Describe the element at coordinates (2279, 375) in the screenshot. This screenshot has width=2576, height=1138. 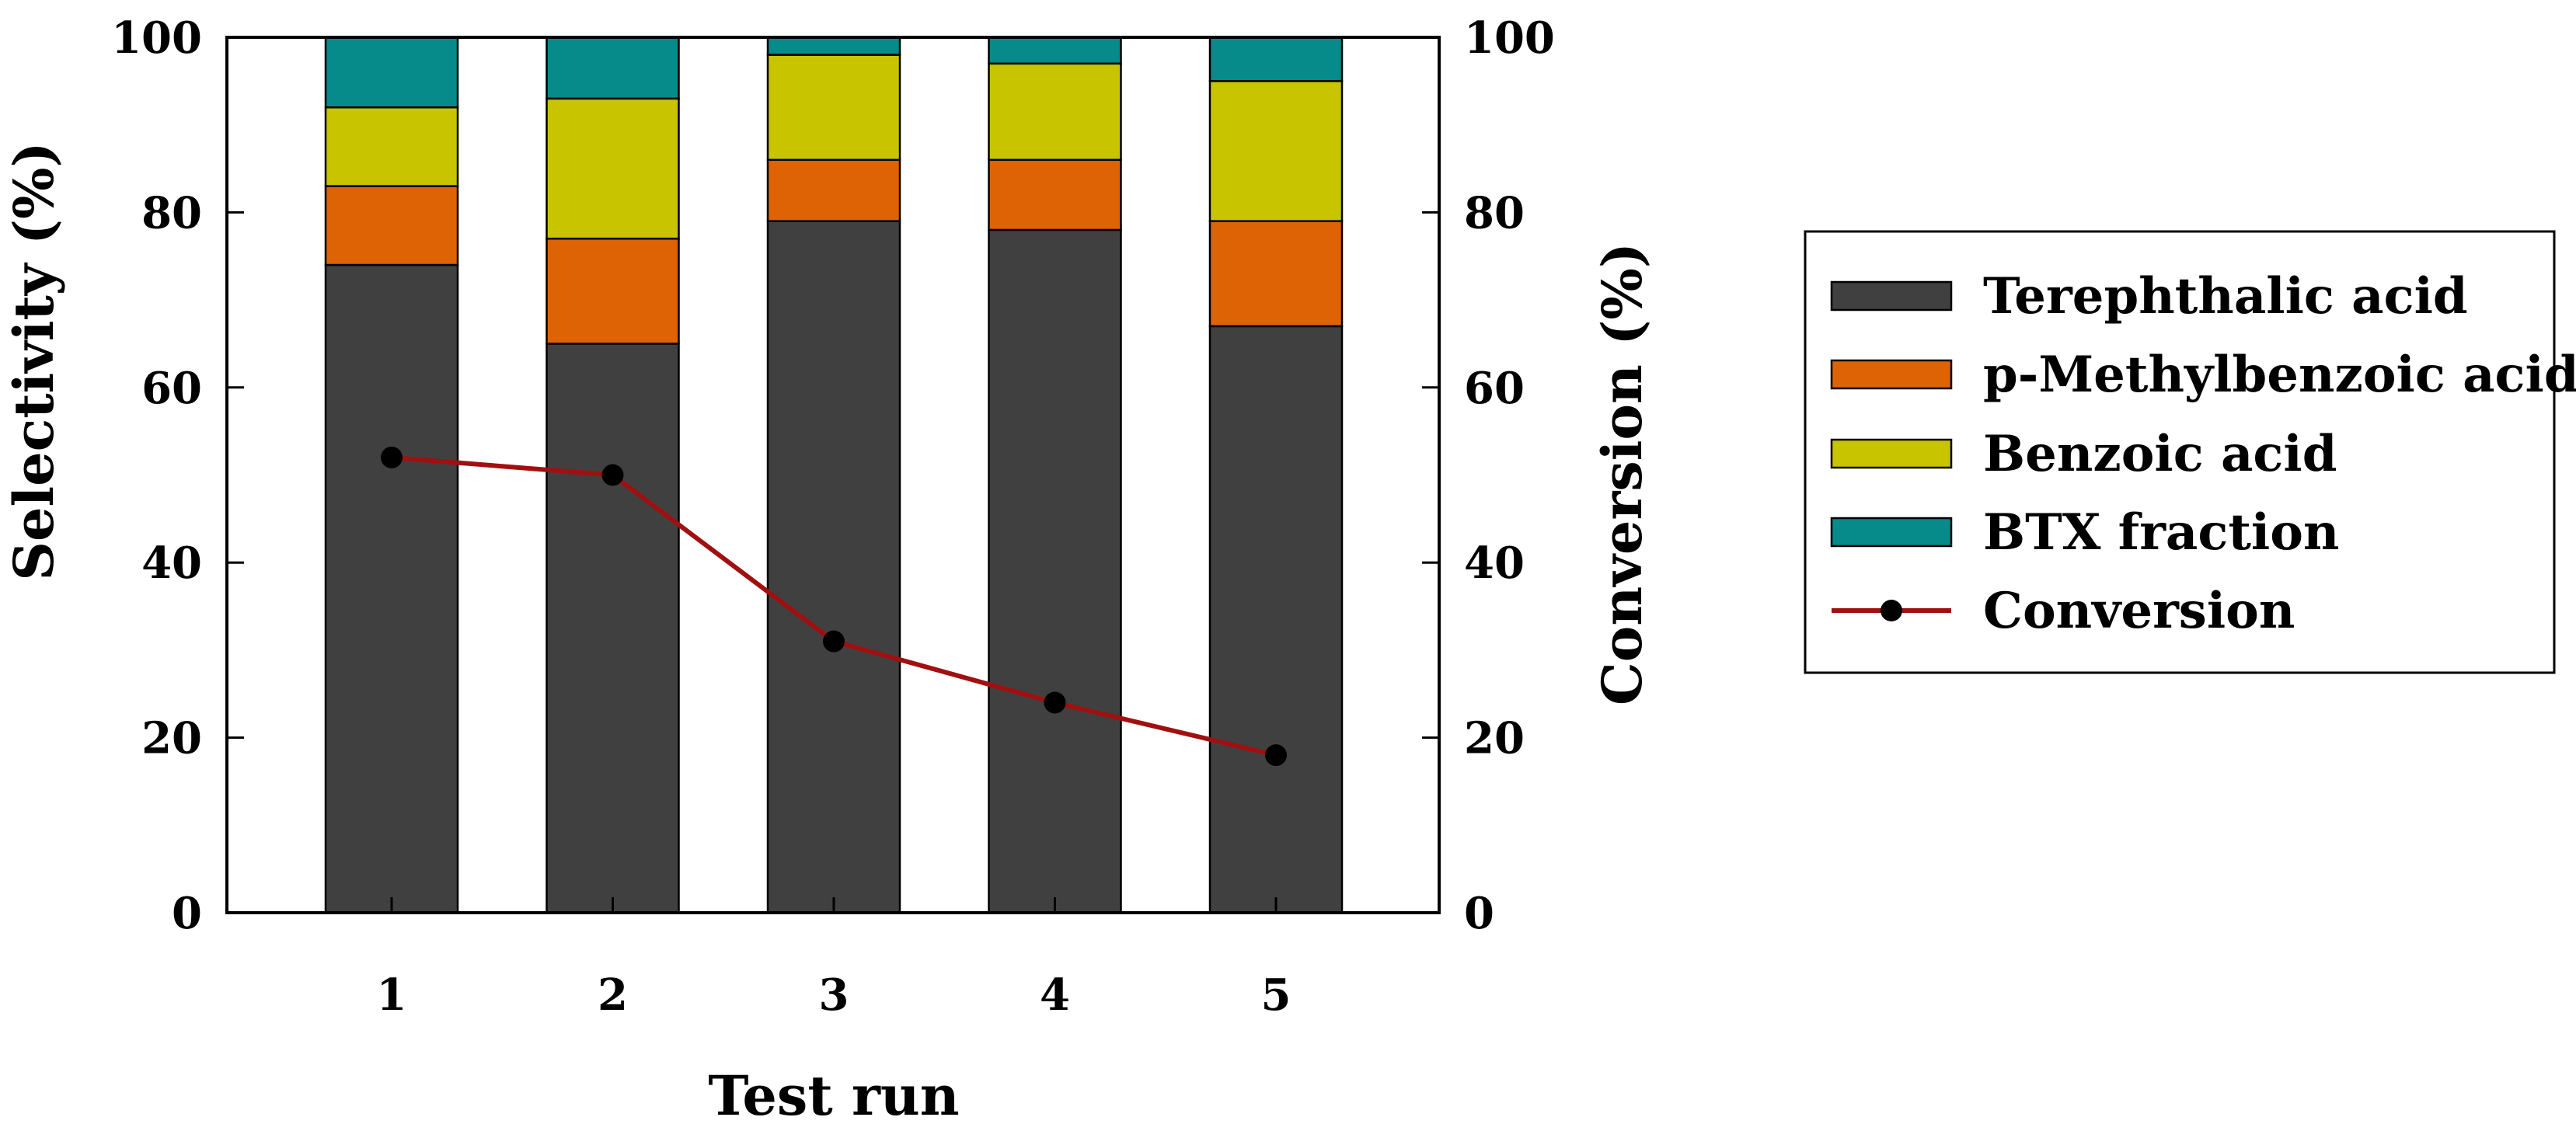
I see `legend-label-p-methylbenzoic-acid: p-Methylbenzoic acid` at that location.